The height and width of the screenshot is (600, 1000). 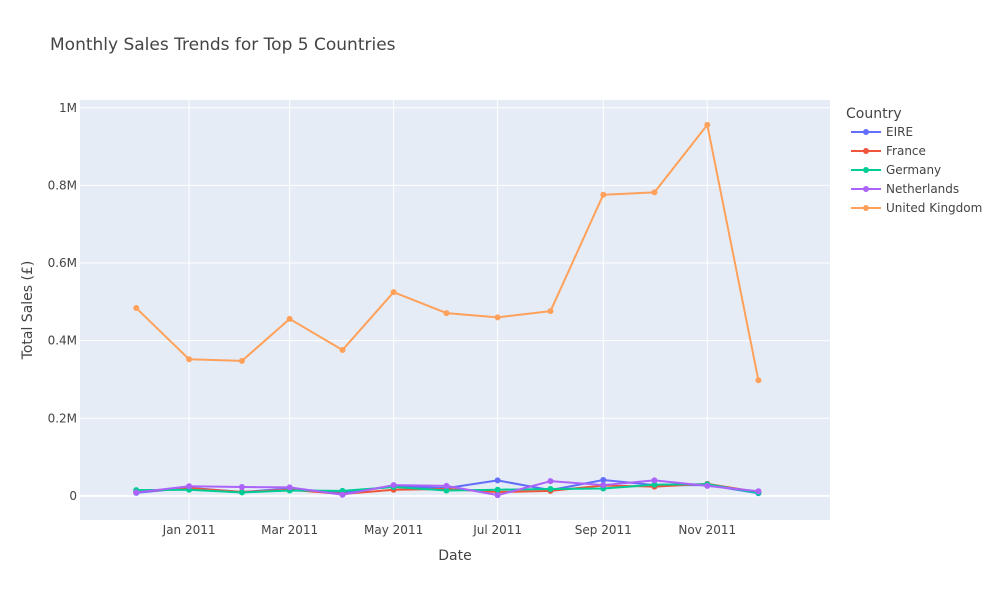 I want to click on chart-title: Monthly Sales Trends for Top 5 Countries, so click(x=223, y=45).